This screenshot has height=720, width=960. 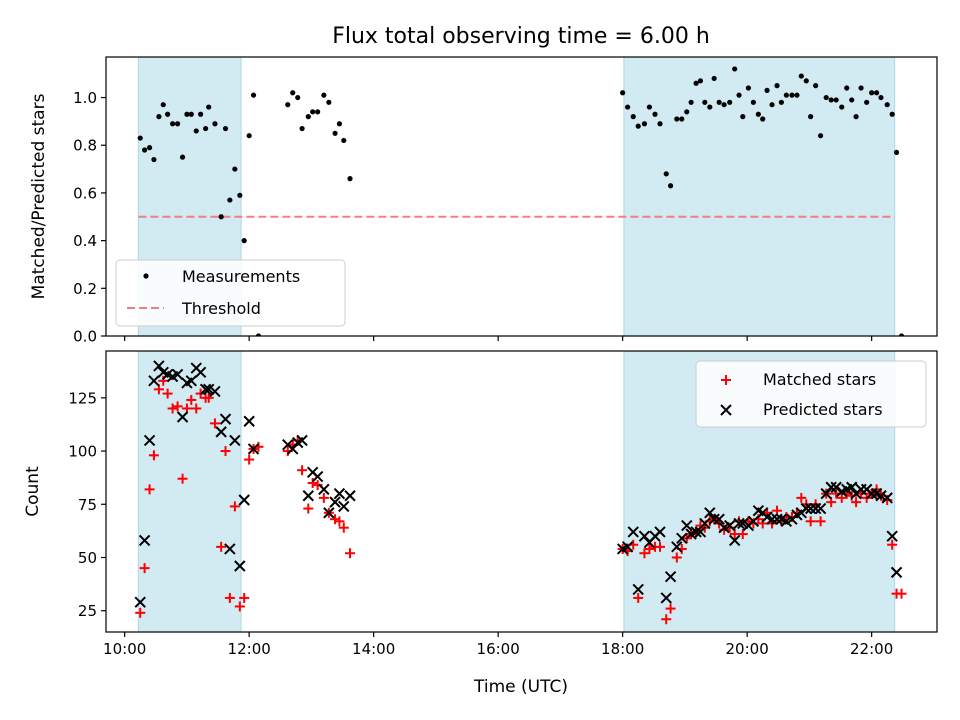 What do you see at coordinates (811, 394) in the screenshot?
I see `legend-box` at bounding box center [811, 394].